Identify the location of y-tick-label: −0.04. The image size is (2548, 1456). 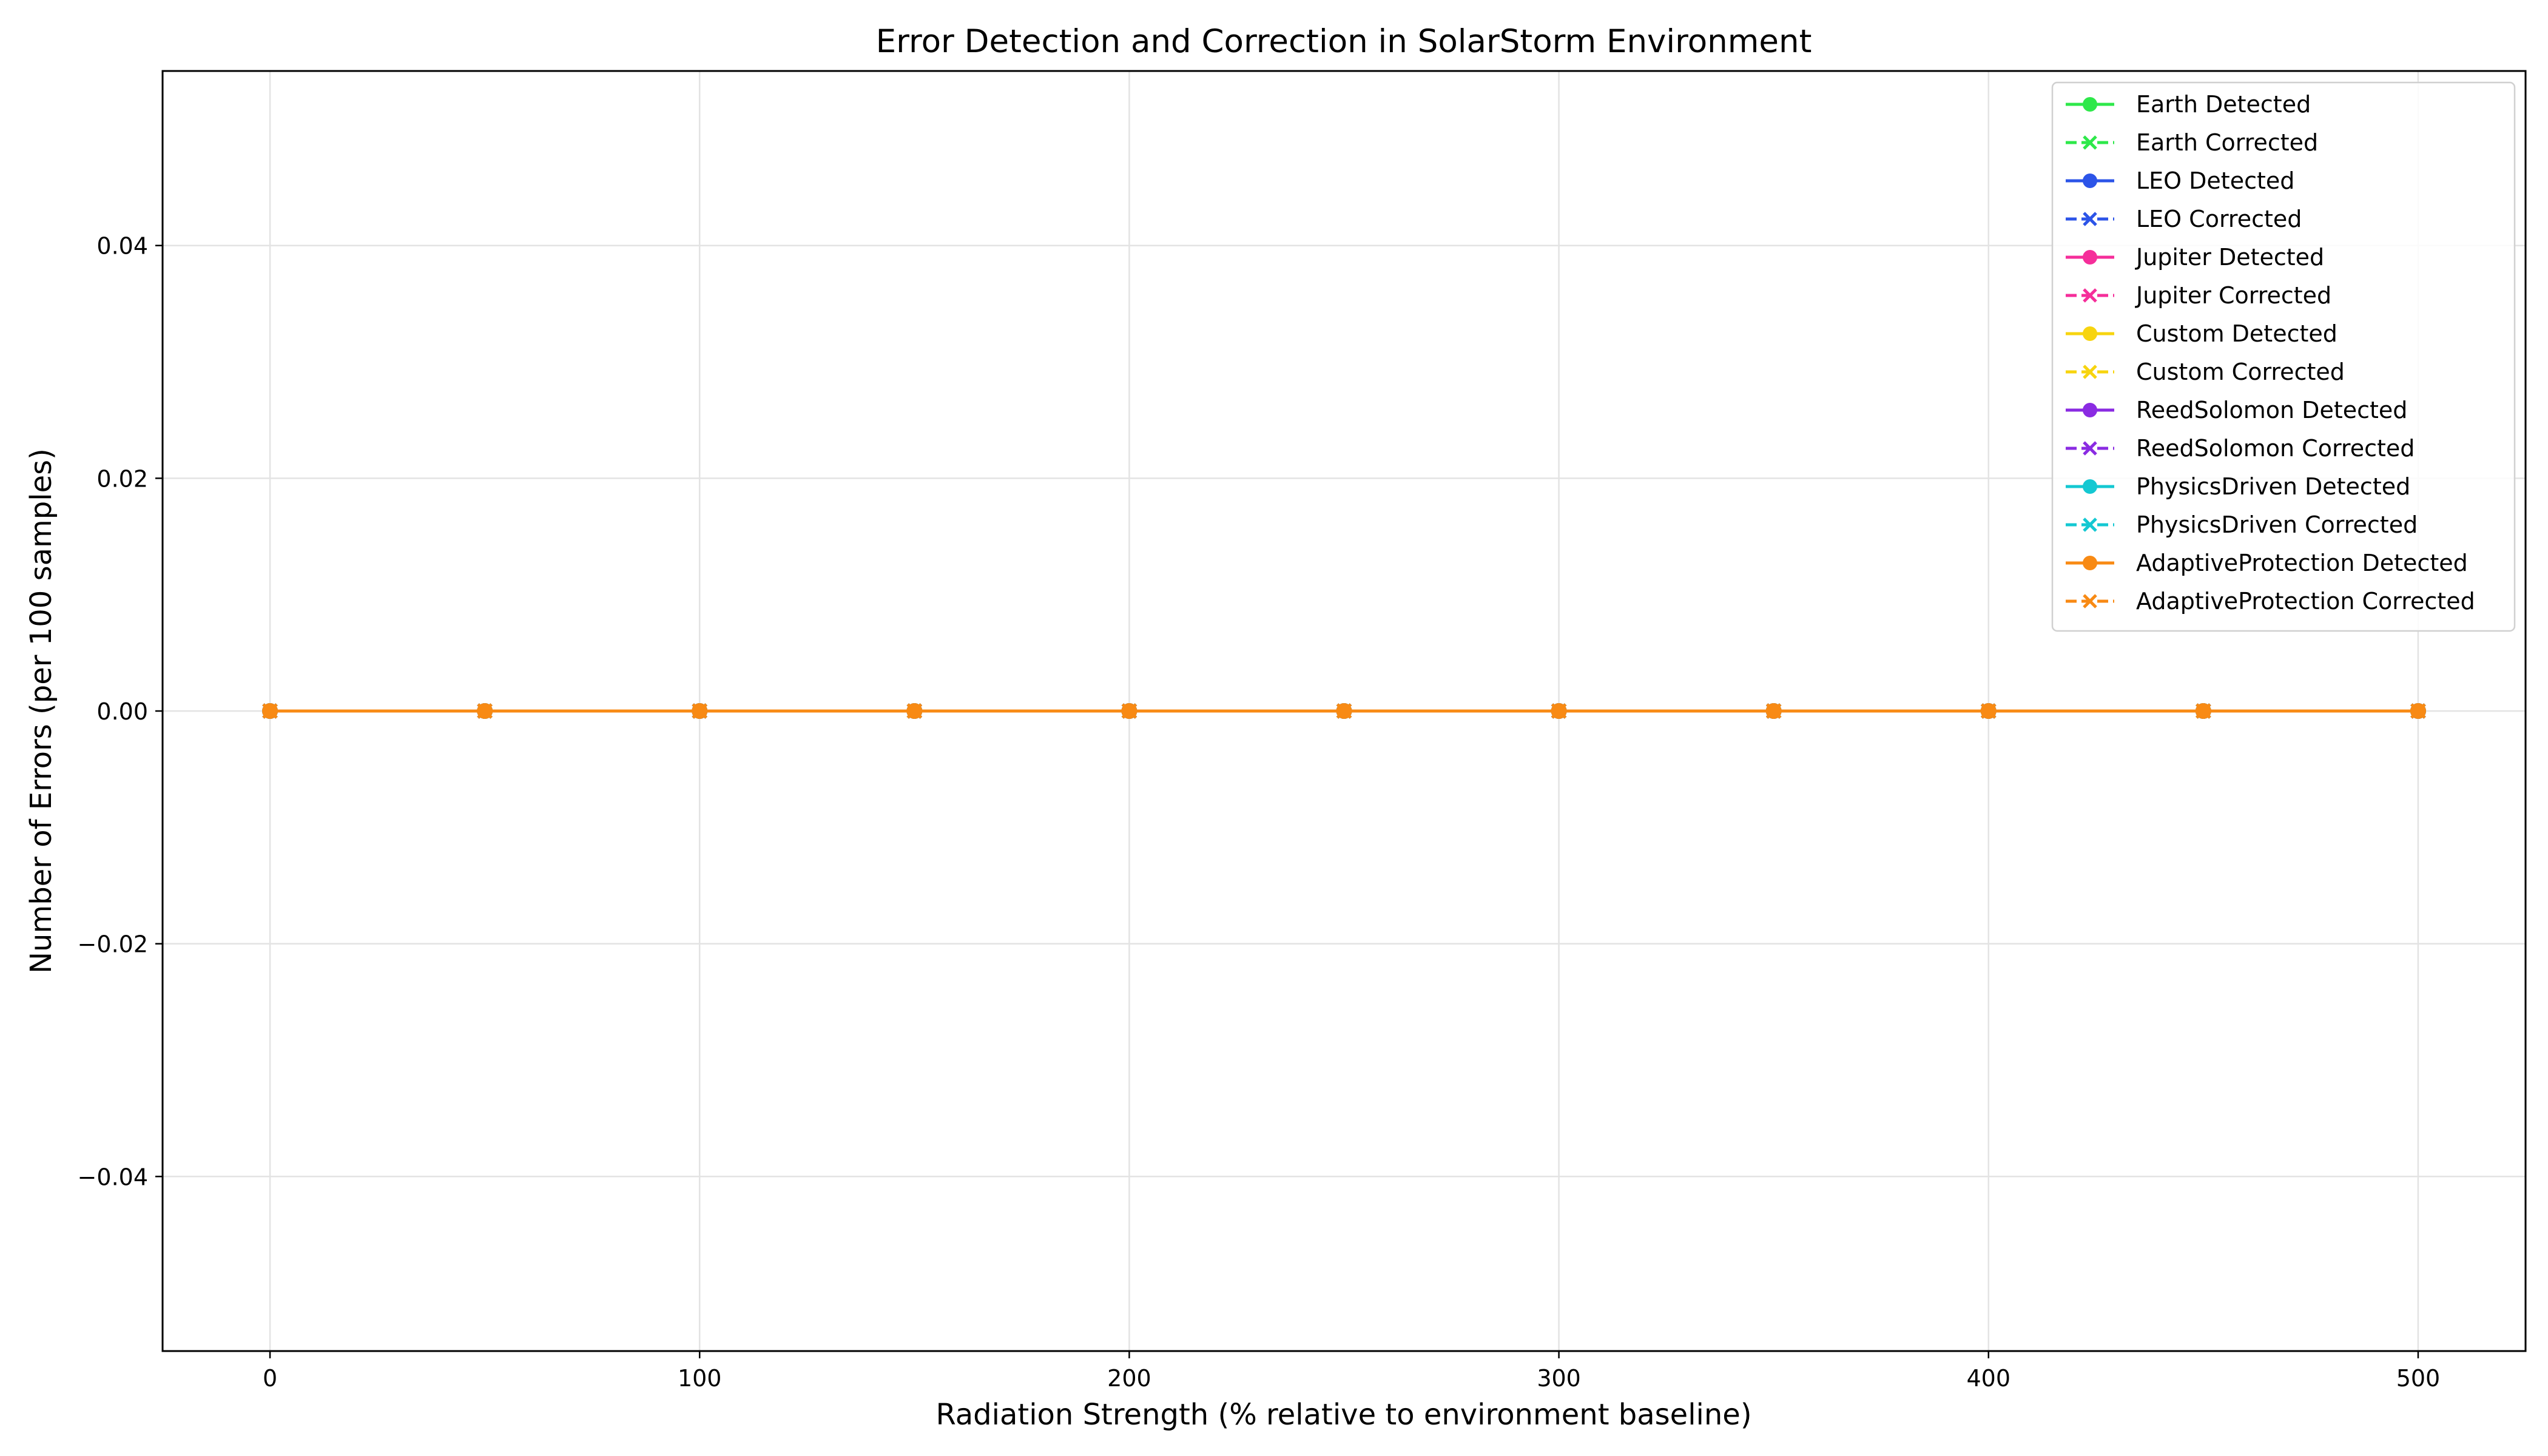
(113, 1177).